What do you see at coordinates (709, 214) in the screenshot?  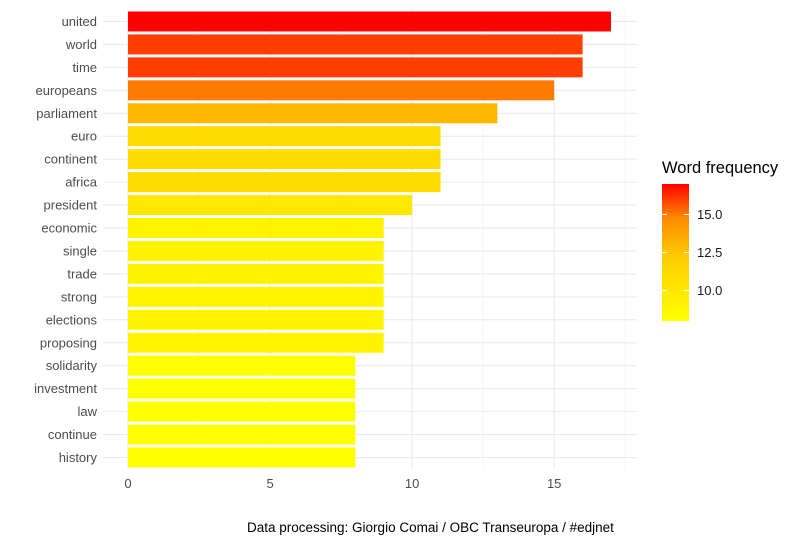 I see `legend-tick-label: 15.0` at bounding box center [709, 214].